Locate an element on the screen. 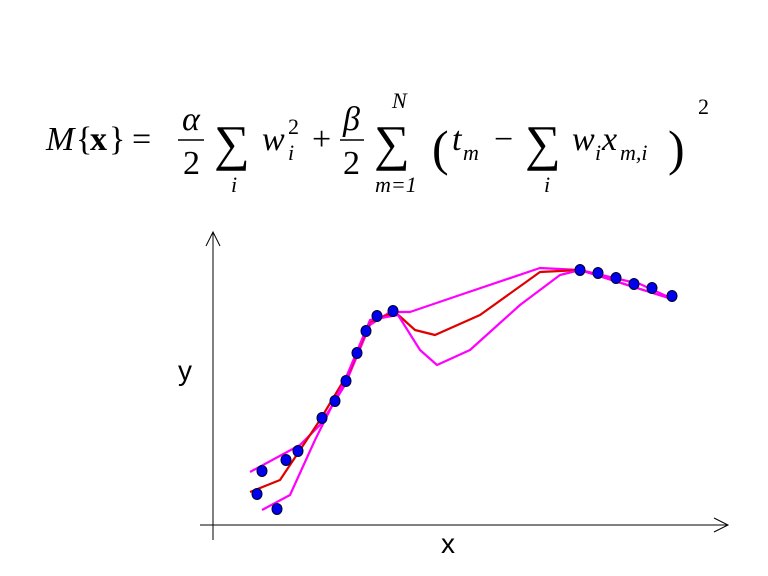 The height and width of the screenshot is (576, 768). formula-text: m,i is located at coordinates (634, 152).